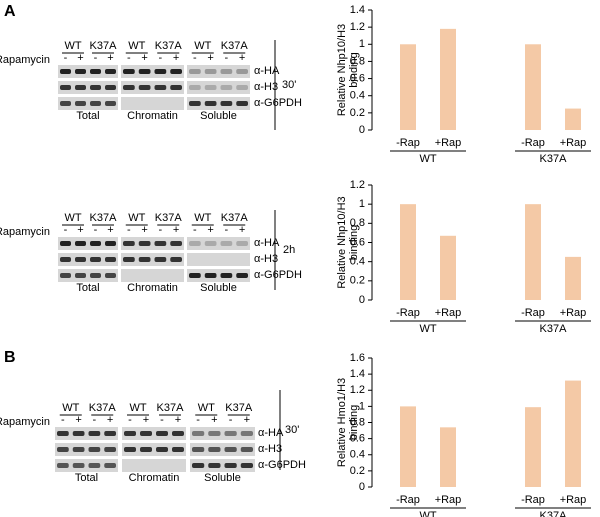 The image size is (600, 517). Describe the element at coordinates (289, 250) in the screenshot. I see `time-label: 2h` at that location.